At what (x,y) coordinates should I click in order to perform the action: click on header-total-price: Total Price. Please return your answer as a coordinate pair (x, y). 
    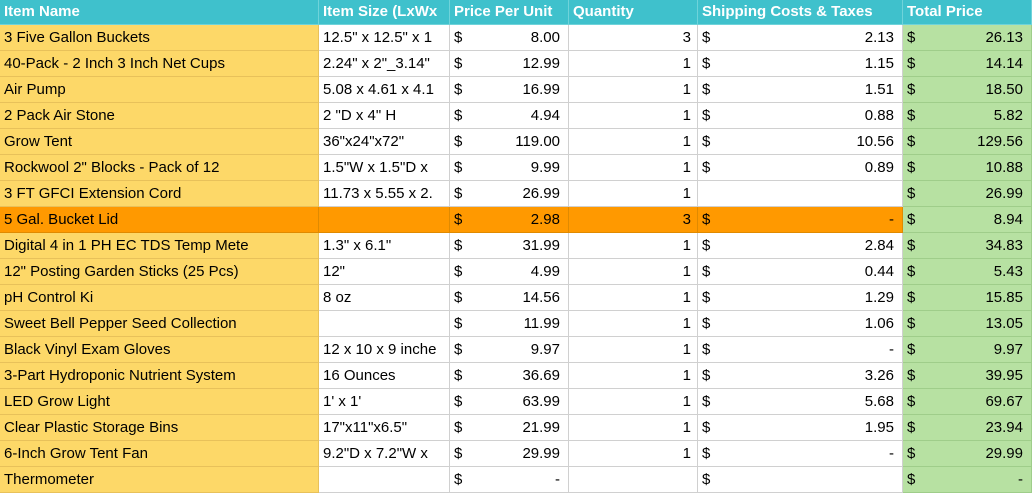
    Looking at the image, I should click on (967, 12).